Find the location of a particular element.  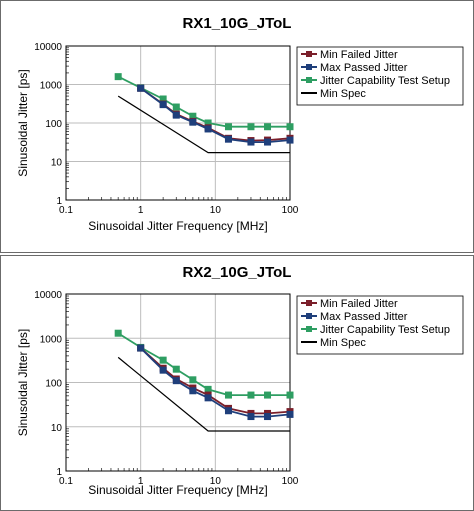

chart-title: RX2_10G_JToL is located at coordinates (237, 272).